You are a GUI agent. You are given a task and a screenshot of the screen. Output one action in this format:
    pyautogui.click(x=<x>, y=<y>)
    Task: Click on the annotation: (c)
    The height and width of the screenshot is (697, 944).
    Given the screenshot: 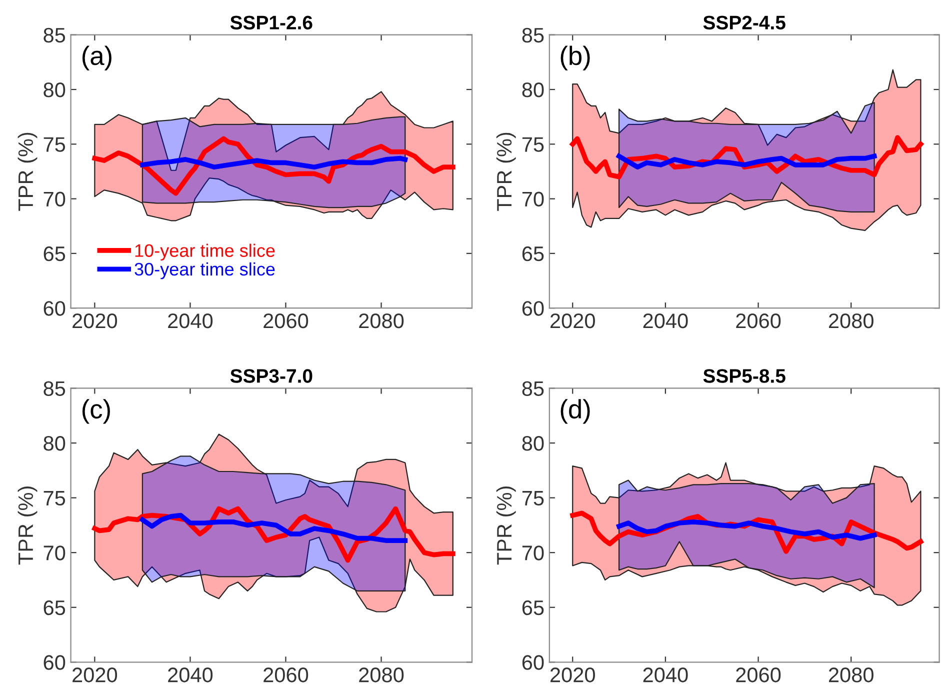 What is the action you would take?
    pyautogui.click(x=96, y=411)
    